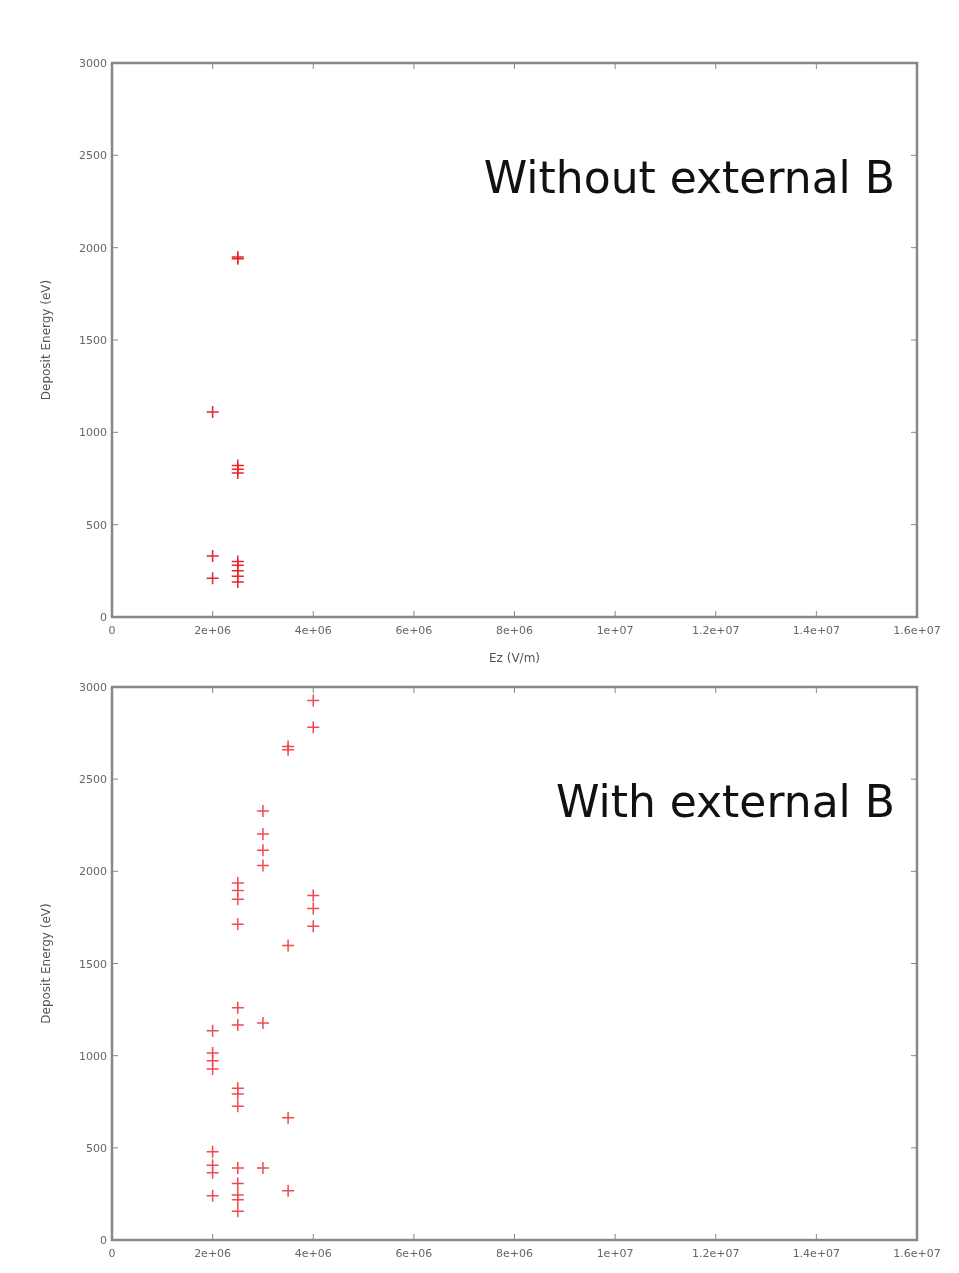 The image size is (959, 1273). Describe the element at coordinates (689, 177) in the screenshot. I see `annotation: Without external B` at that location.